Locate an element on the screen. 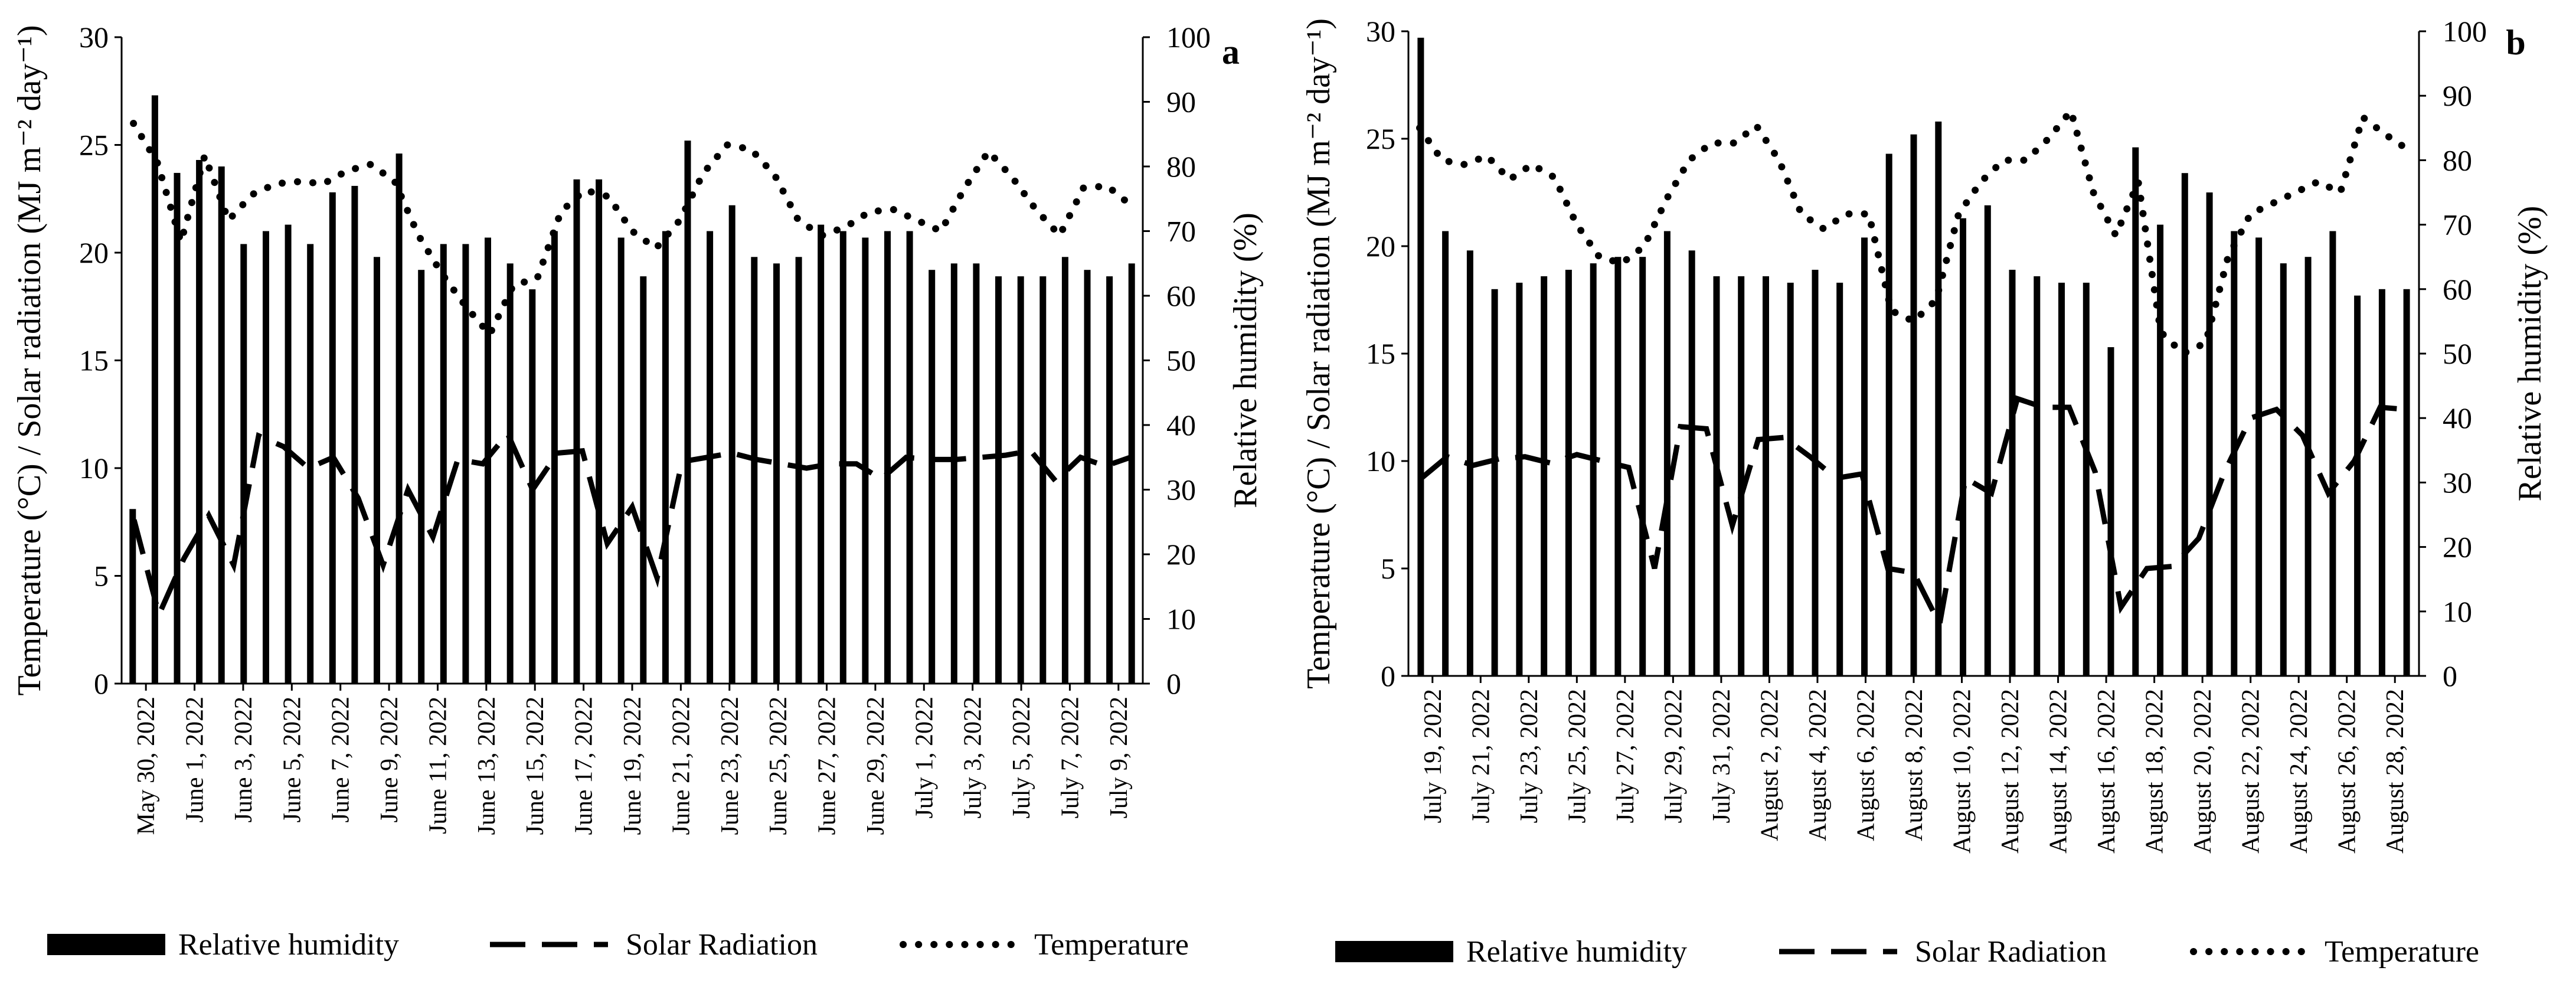 Image resolution: width=2576 pixels, height=987 pixels. x-tick-label: June 7, 2022 is located at coordinates (341, 760).